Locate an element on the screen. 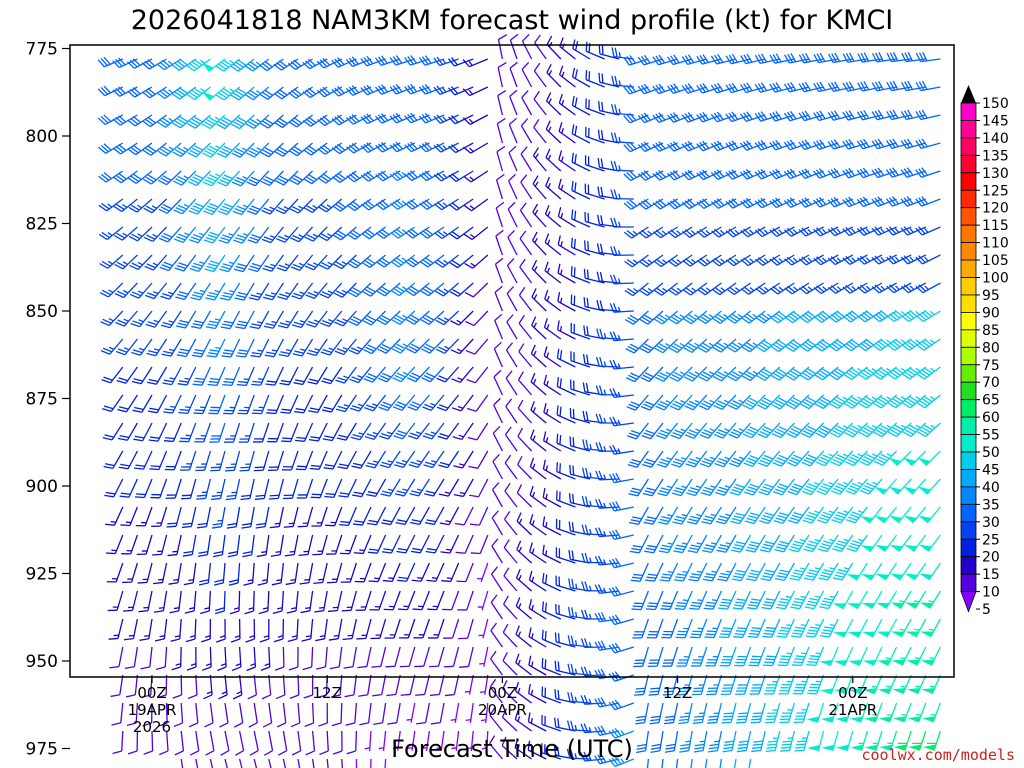 The width and height of the screenshot is (1024, 768). y-tick-label: 925 is located at coordinates (42, 575).